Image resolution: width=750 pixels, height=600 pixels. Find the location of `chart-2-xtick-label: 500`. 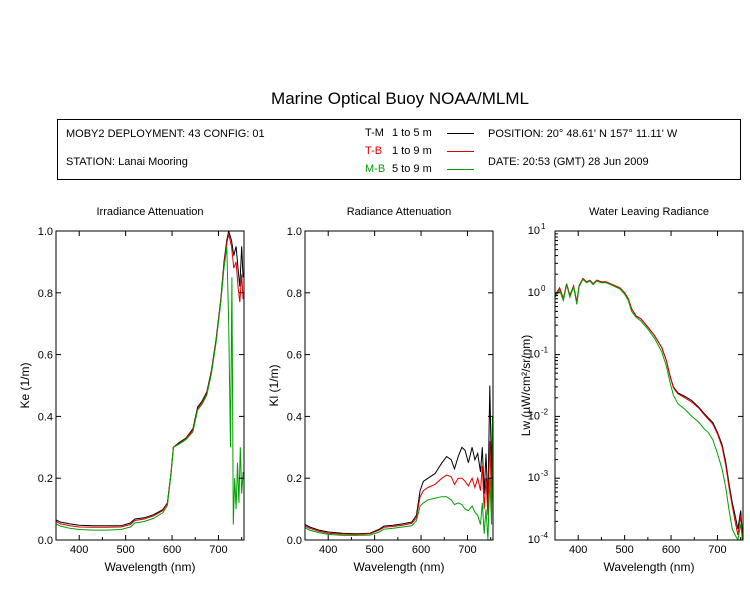

chart-2-xtick-label: 500 is located at coordinates (624, 550).